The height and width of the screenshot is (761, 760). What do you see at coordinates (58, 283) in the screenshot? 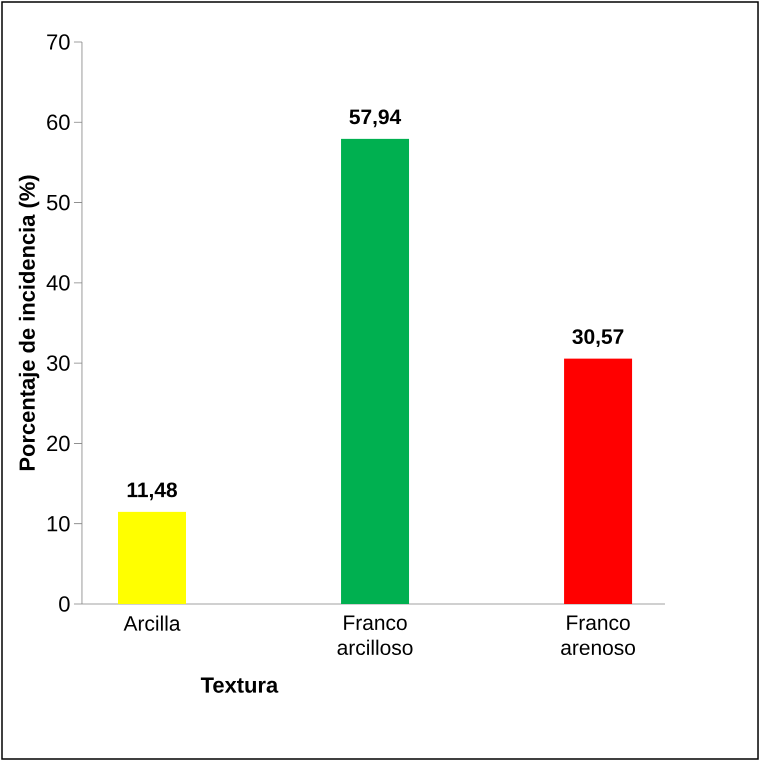
I see `y-tick-label: 40` at bounding box center [58, 283].